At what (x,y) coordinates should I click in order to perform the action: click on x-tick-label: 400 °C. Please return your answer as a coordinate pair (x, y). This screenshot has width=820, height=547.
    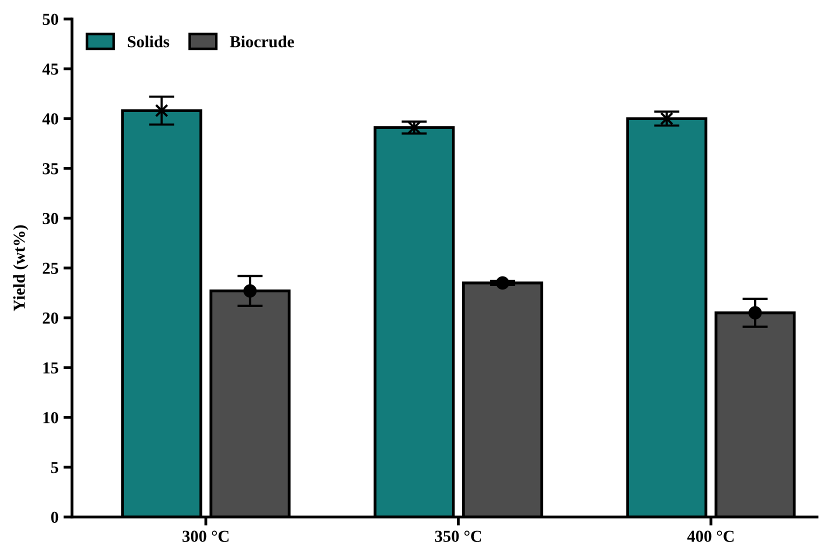
    Looking at the image, I should click on (710, 536).